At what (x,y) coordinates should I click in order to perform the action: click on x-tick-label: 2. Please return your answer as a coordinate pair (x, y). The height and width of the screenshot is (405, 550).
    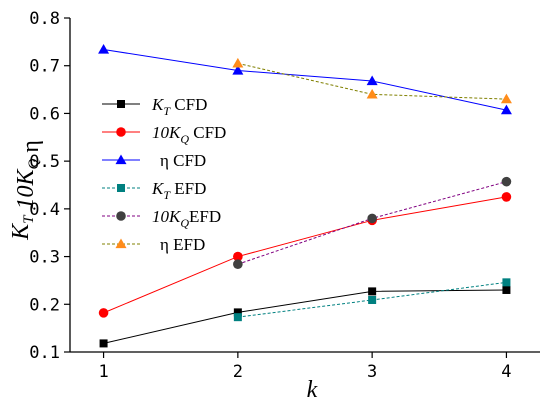
    Looking at the image, I should click on (238, 372).